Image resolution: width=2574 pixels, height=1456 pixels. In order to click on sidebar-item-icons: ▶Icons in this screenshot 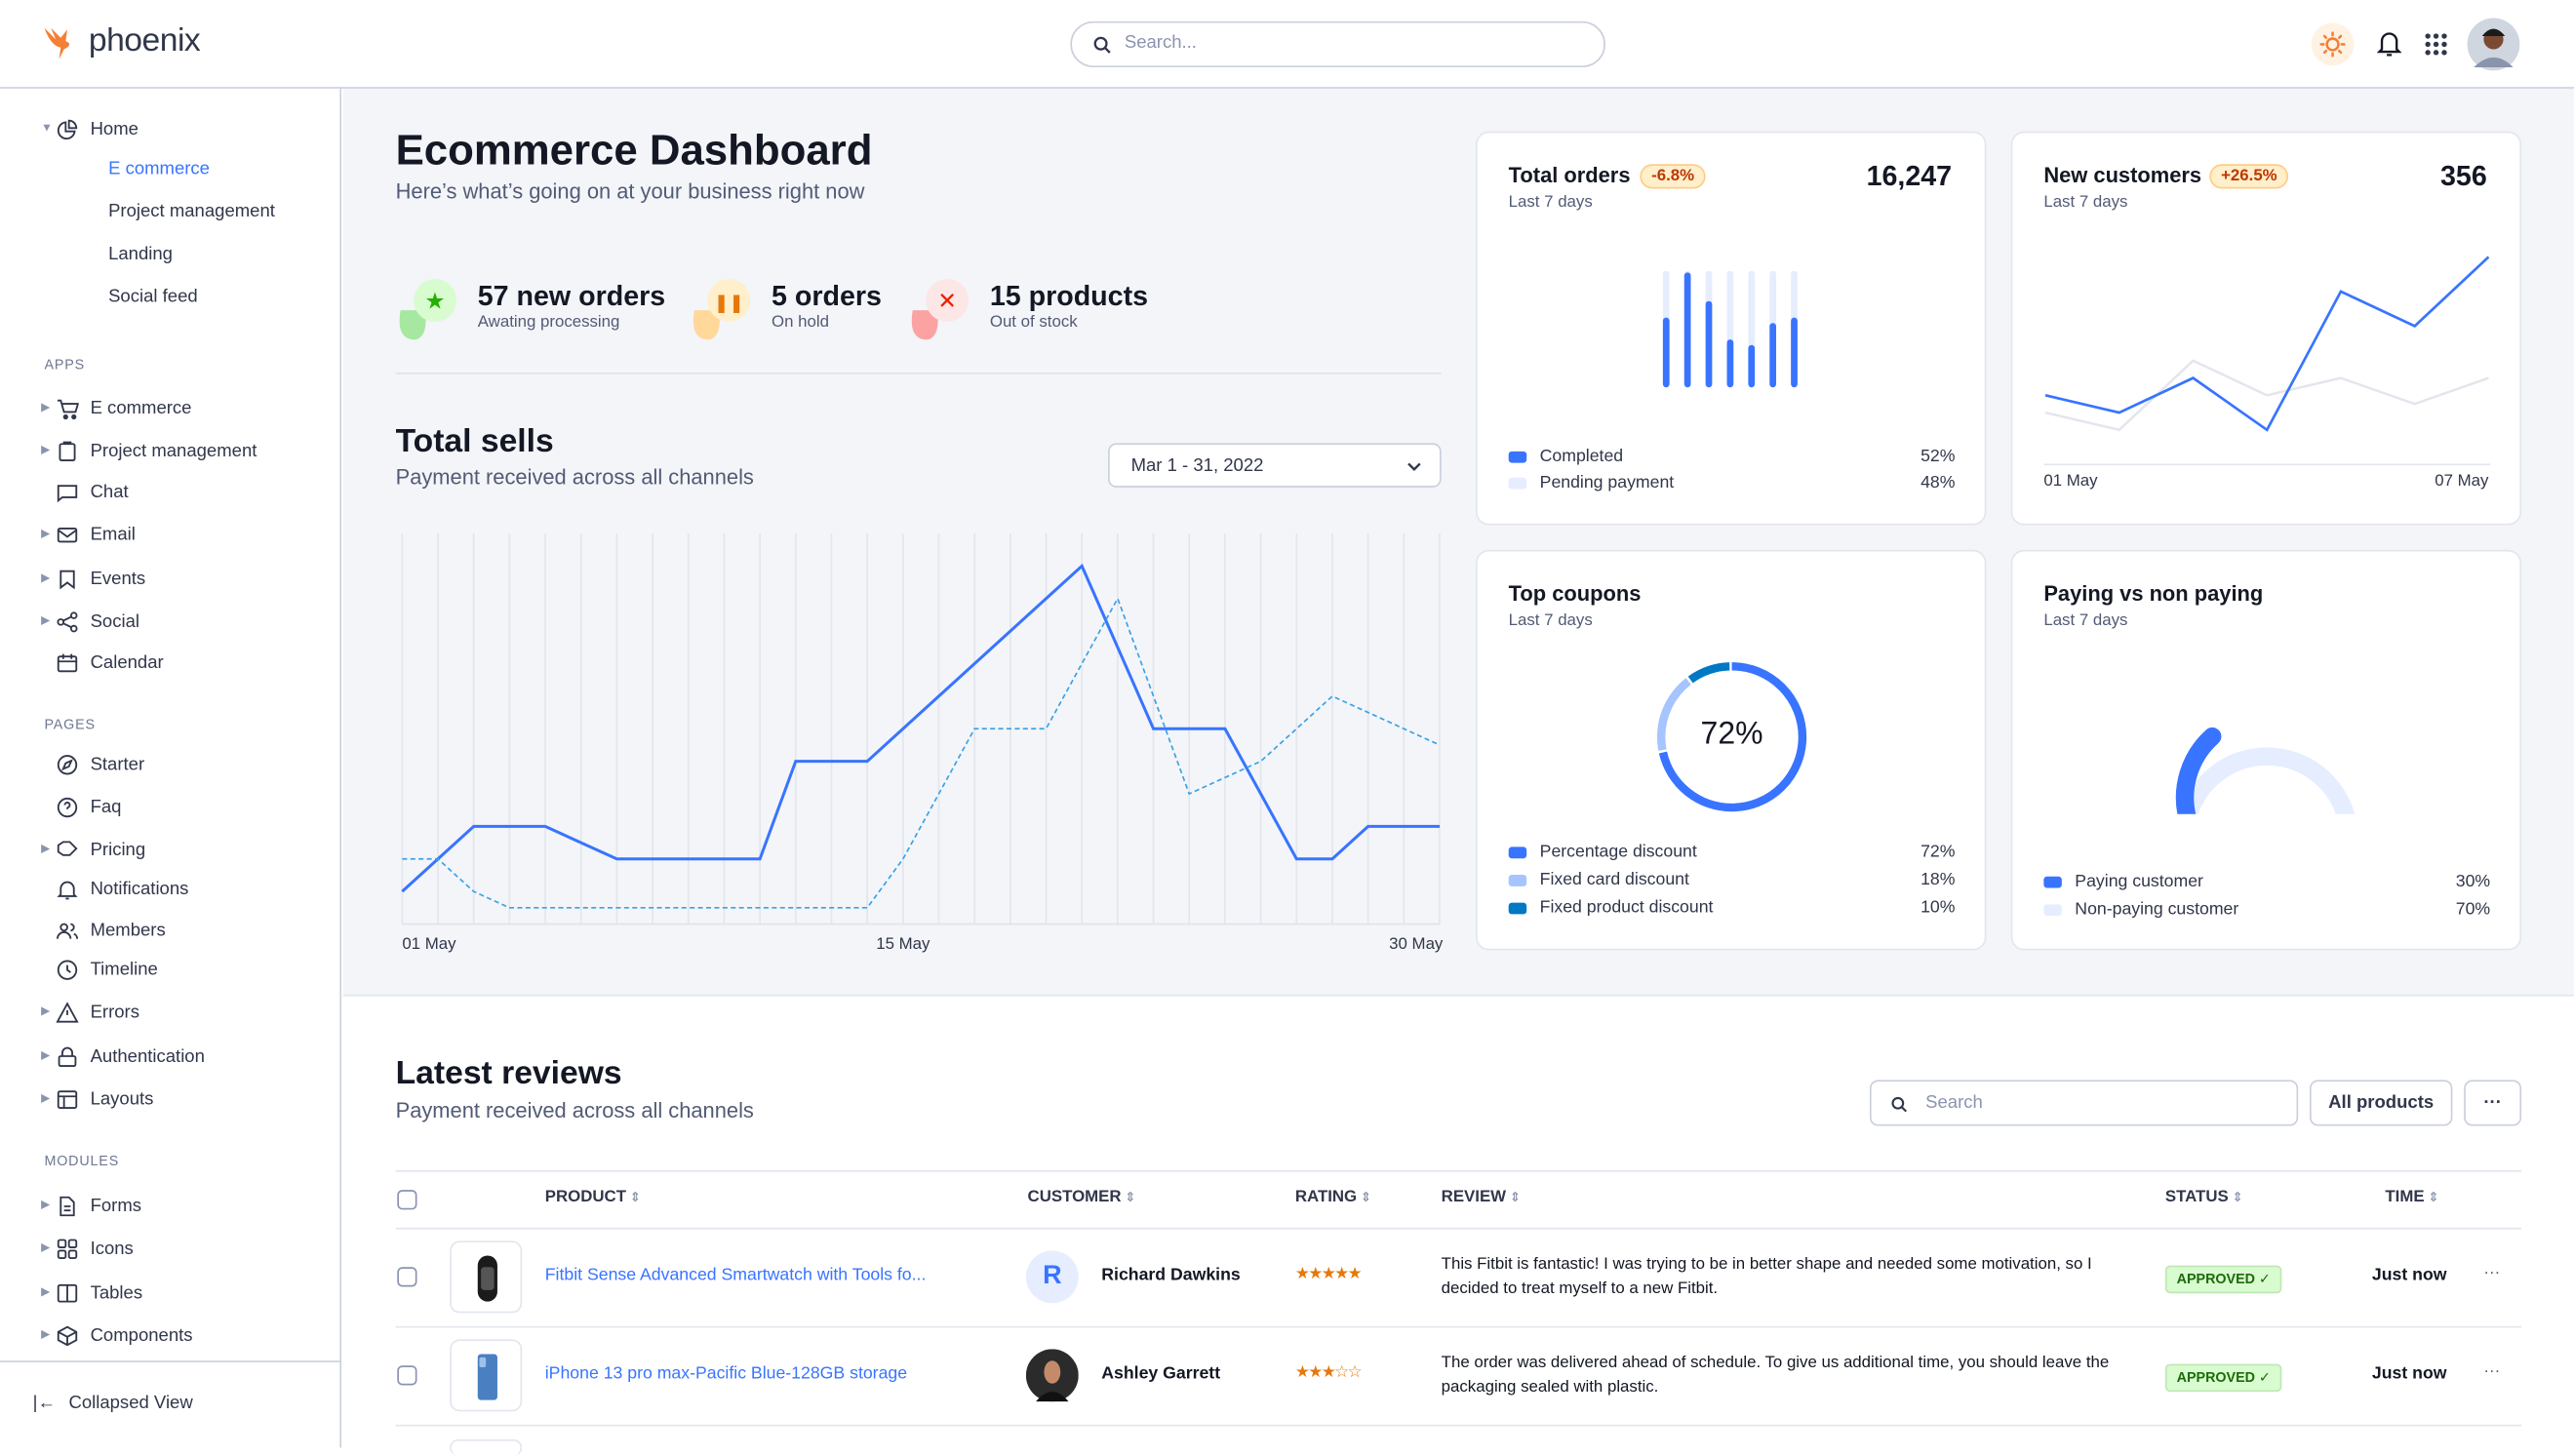, I will do `click(165, 1249)`.